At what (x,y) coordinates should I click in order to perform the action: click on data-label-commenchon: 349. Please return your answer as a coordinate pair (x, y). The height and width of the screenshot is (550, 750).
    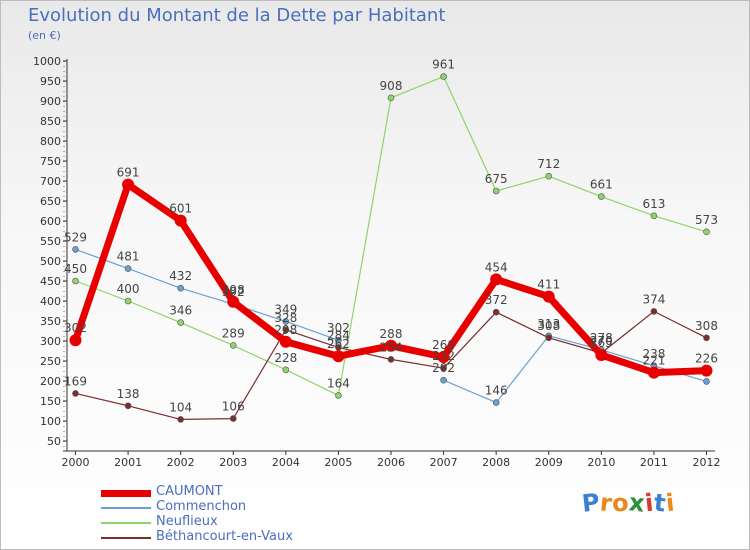
    Looking at the image, I should click on (285, 309).